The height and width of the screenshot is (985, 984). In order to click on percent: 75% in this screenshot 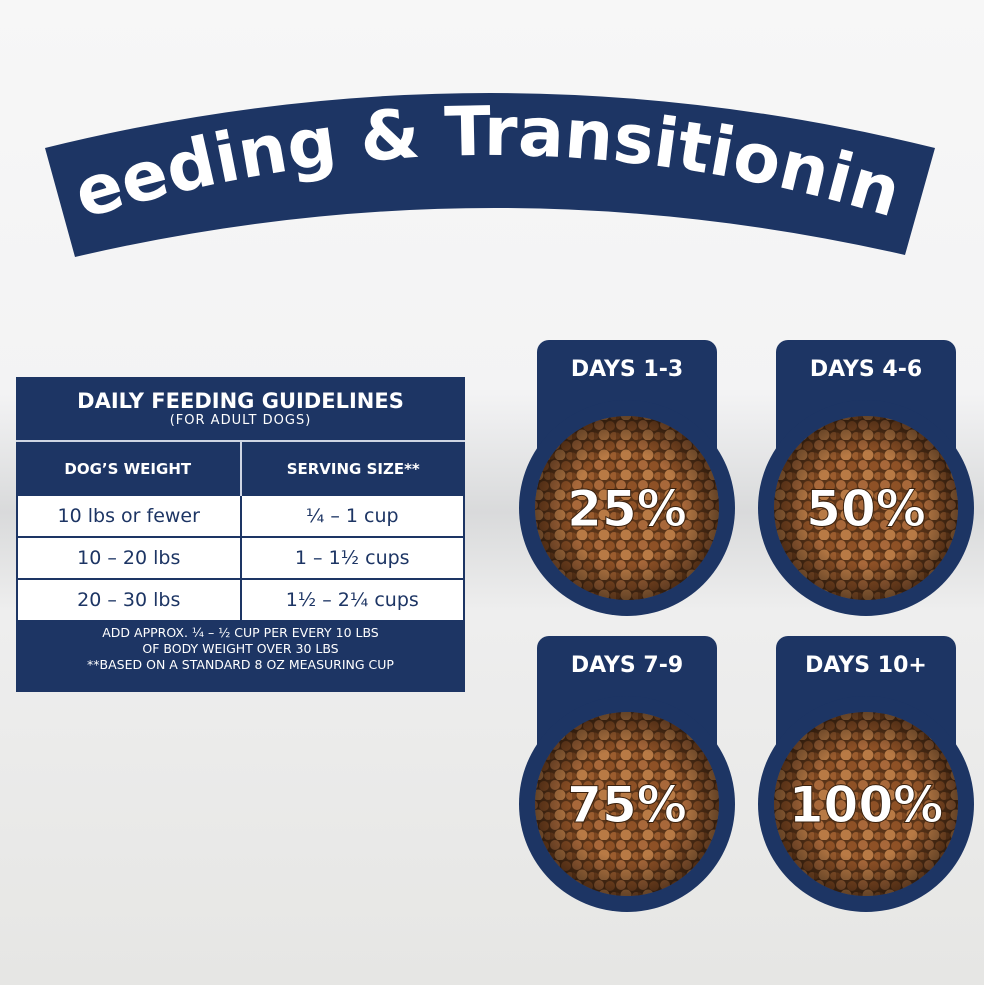, I will do `click(627, 805)`.